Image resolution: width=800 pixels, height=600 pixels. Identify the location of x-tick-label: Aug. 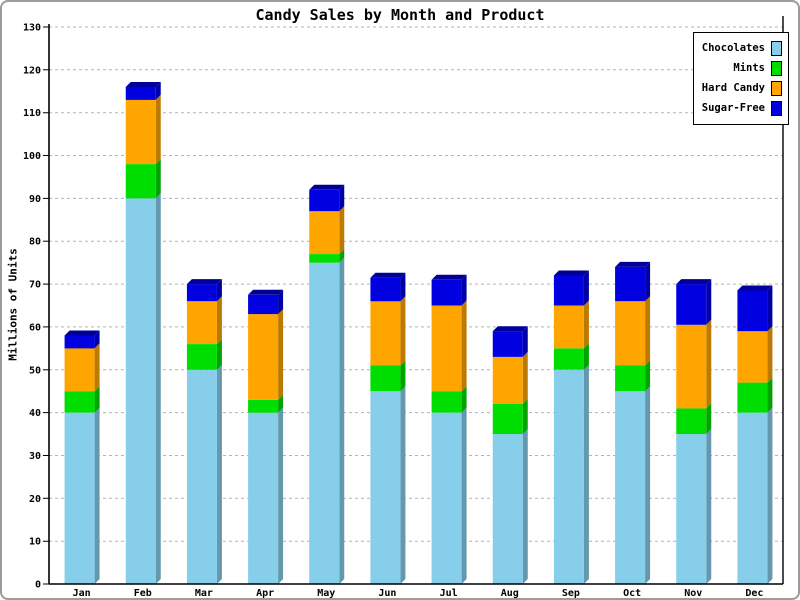
(510, 593).